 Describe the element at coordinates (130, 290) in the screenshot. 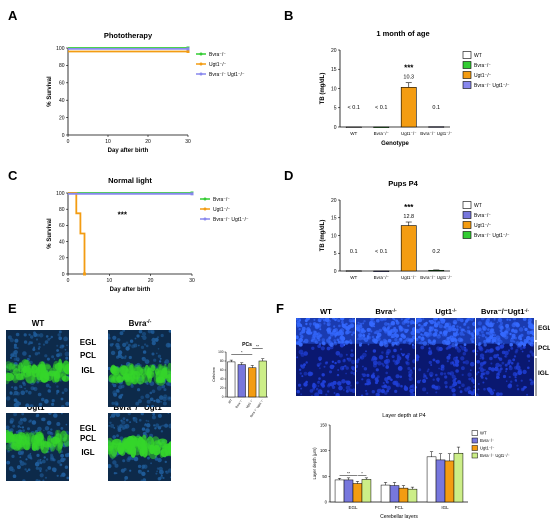

I see `x-axis-label: Day after birth` at that location.